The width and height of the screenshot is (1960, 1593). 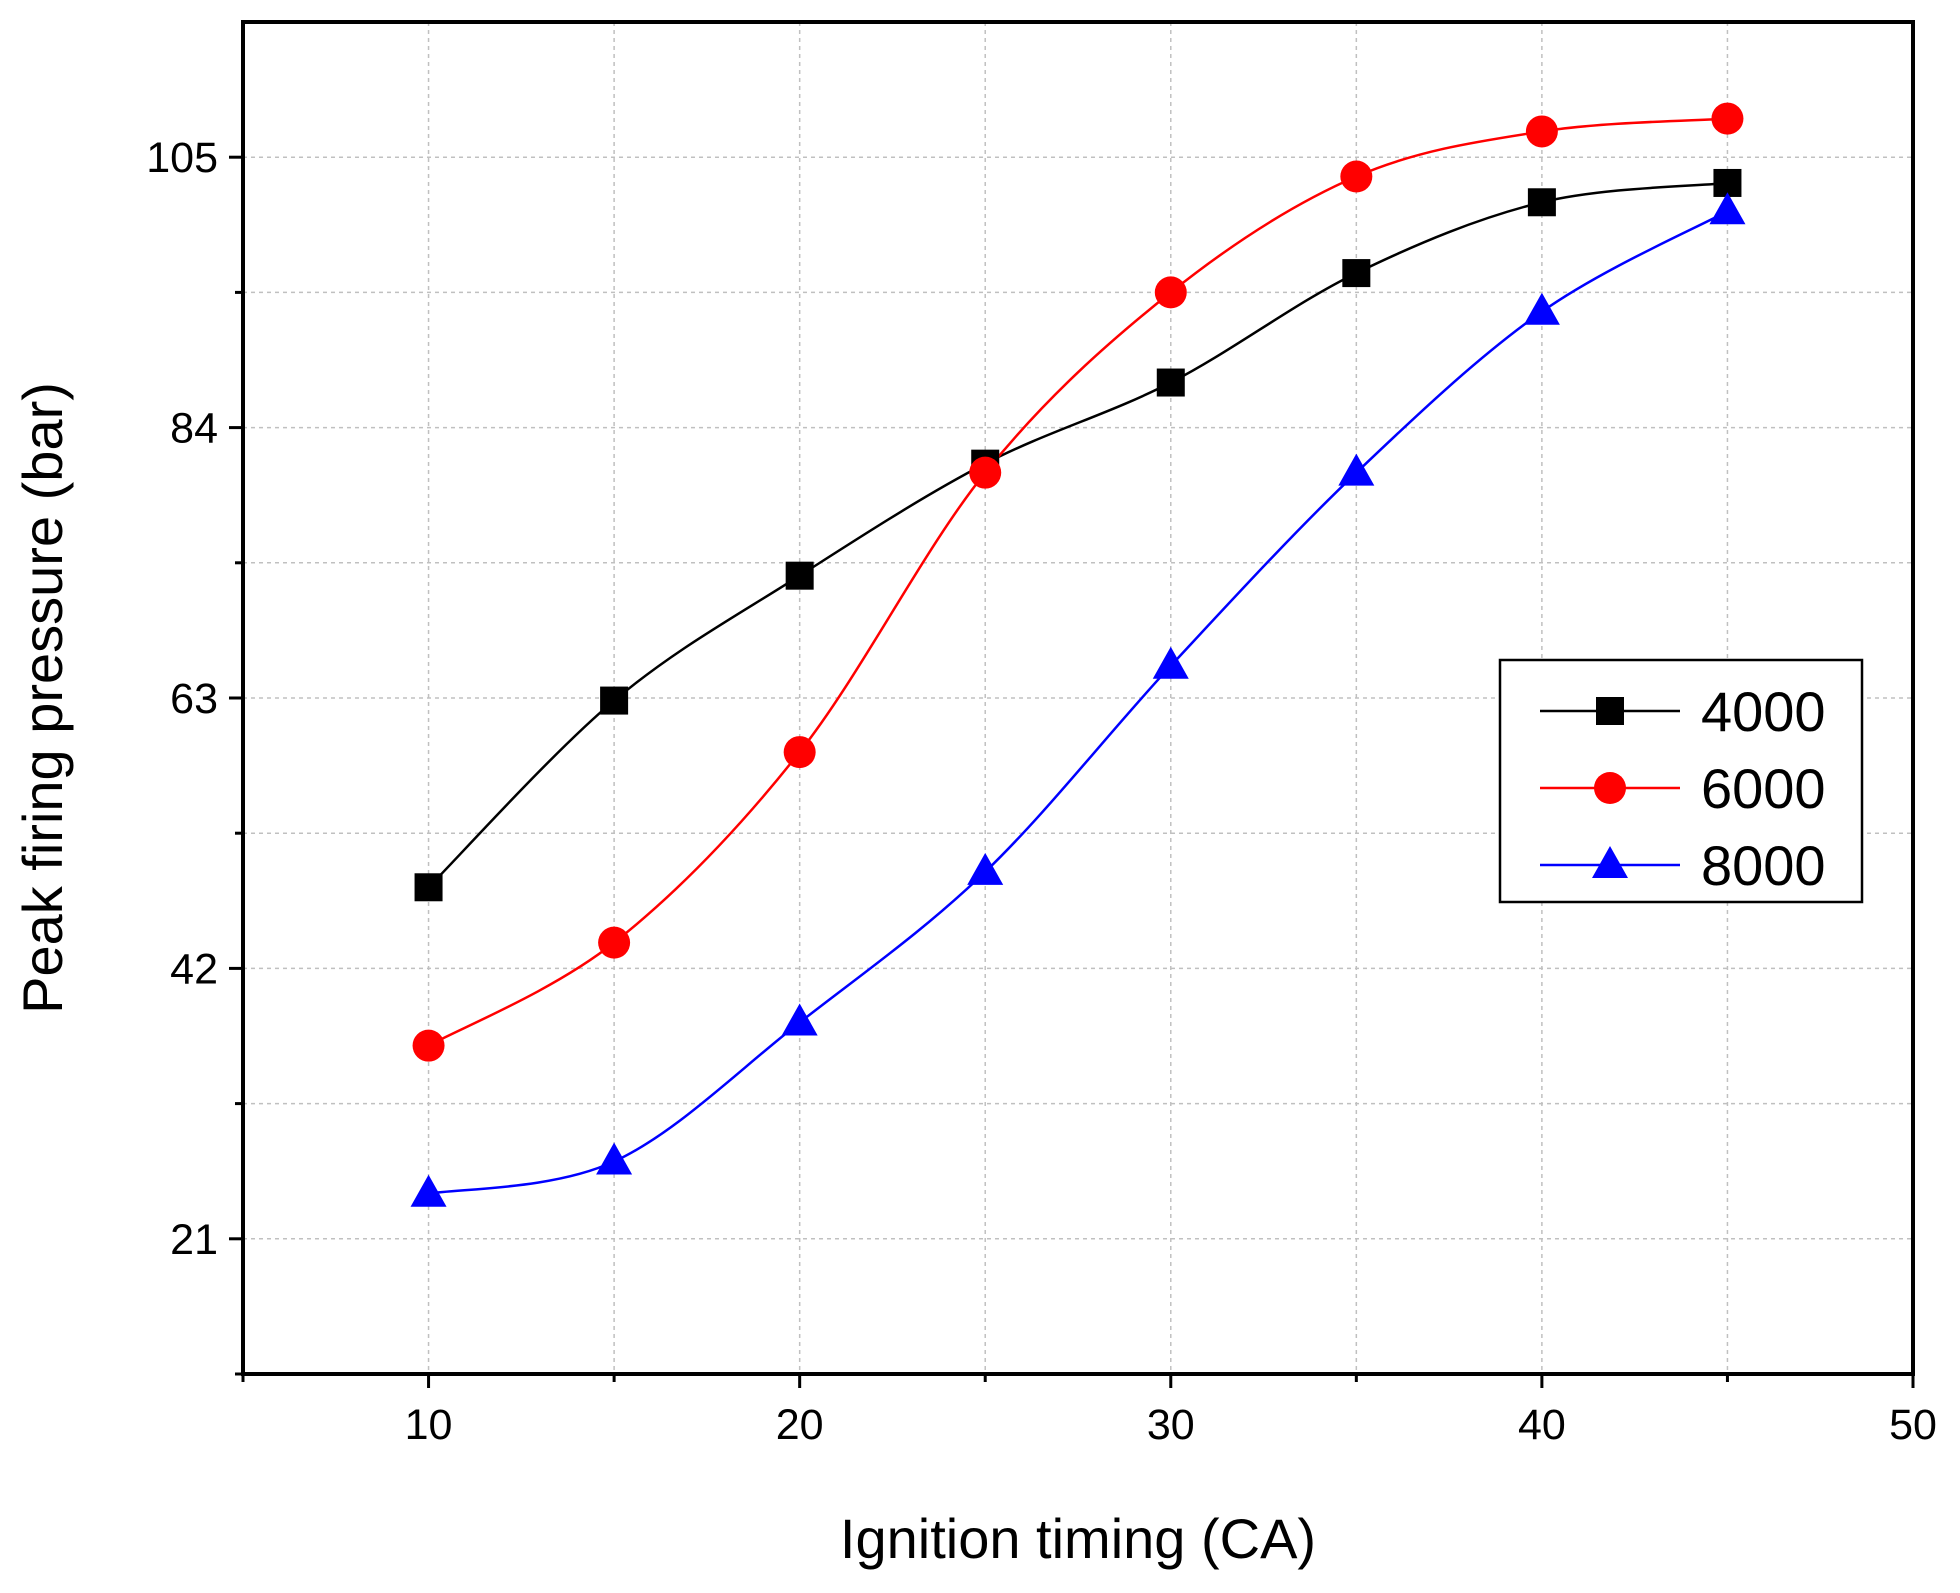 I want to click on x-tick-label: 30, so click(x=1171, y=1425).